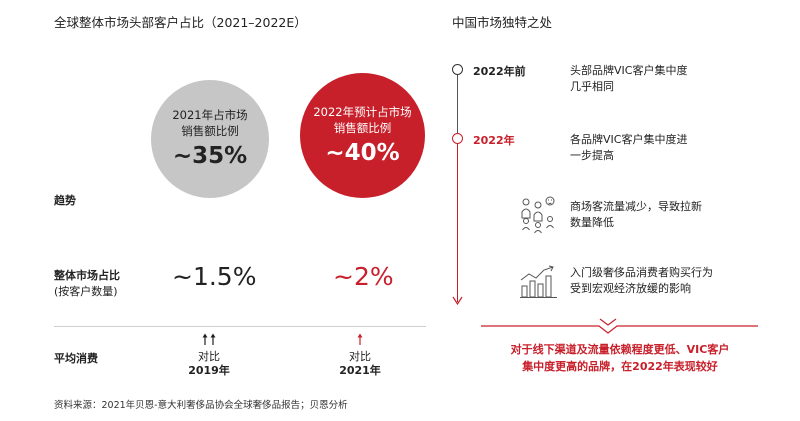 The width and height of the screenshot is (800, 421). Describe the element at coordinates (636, 206) in the screenshot. I see `point-desc-1-line1: 商场客流量减少，导致拉新` at that location.